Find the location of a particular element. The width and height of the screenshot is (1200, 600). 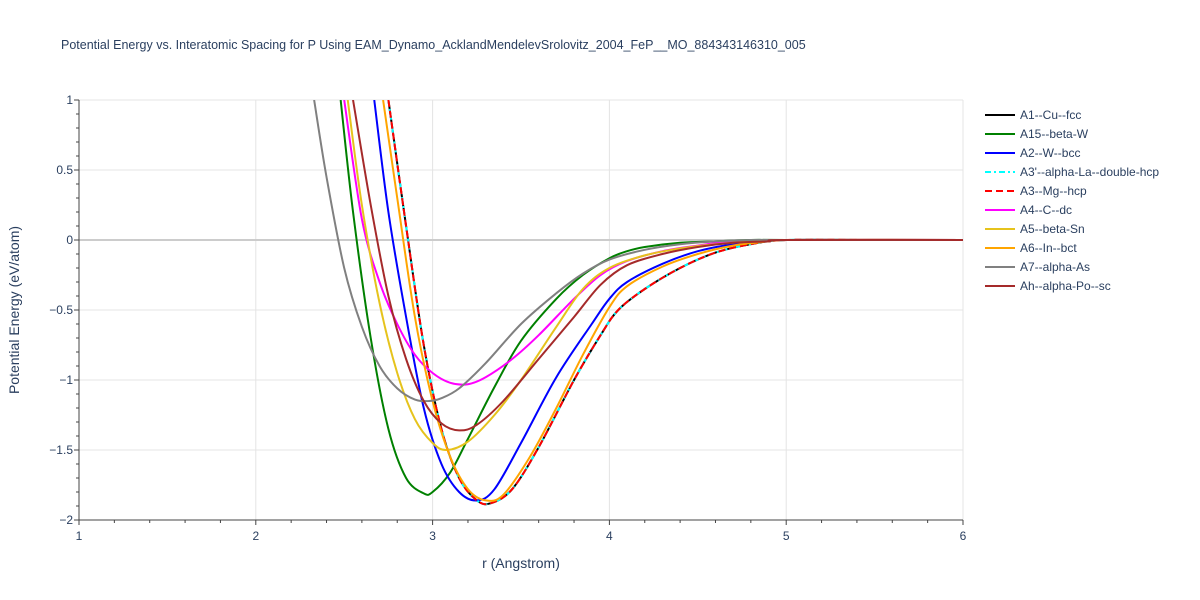

x-tick-label: 6 is located at coordinates (963, 536).